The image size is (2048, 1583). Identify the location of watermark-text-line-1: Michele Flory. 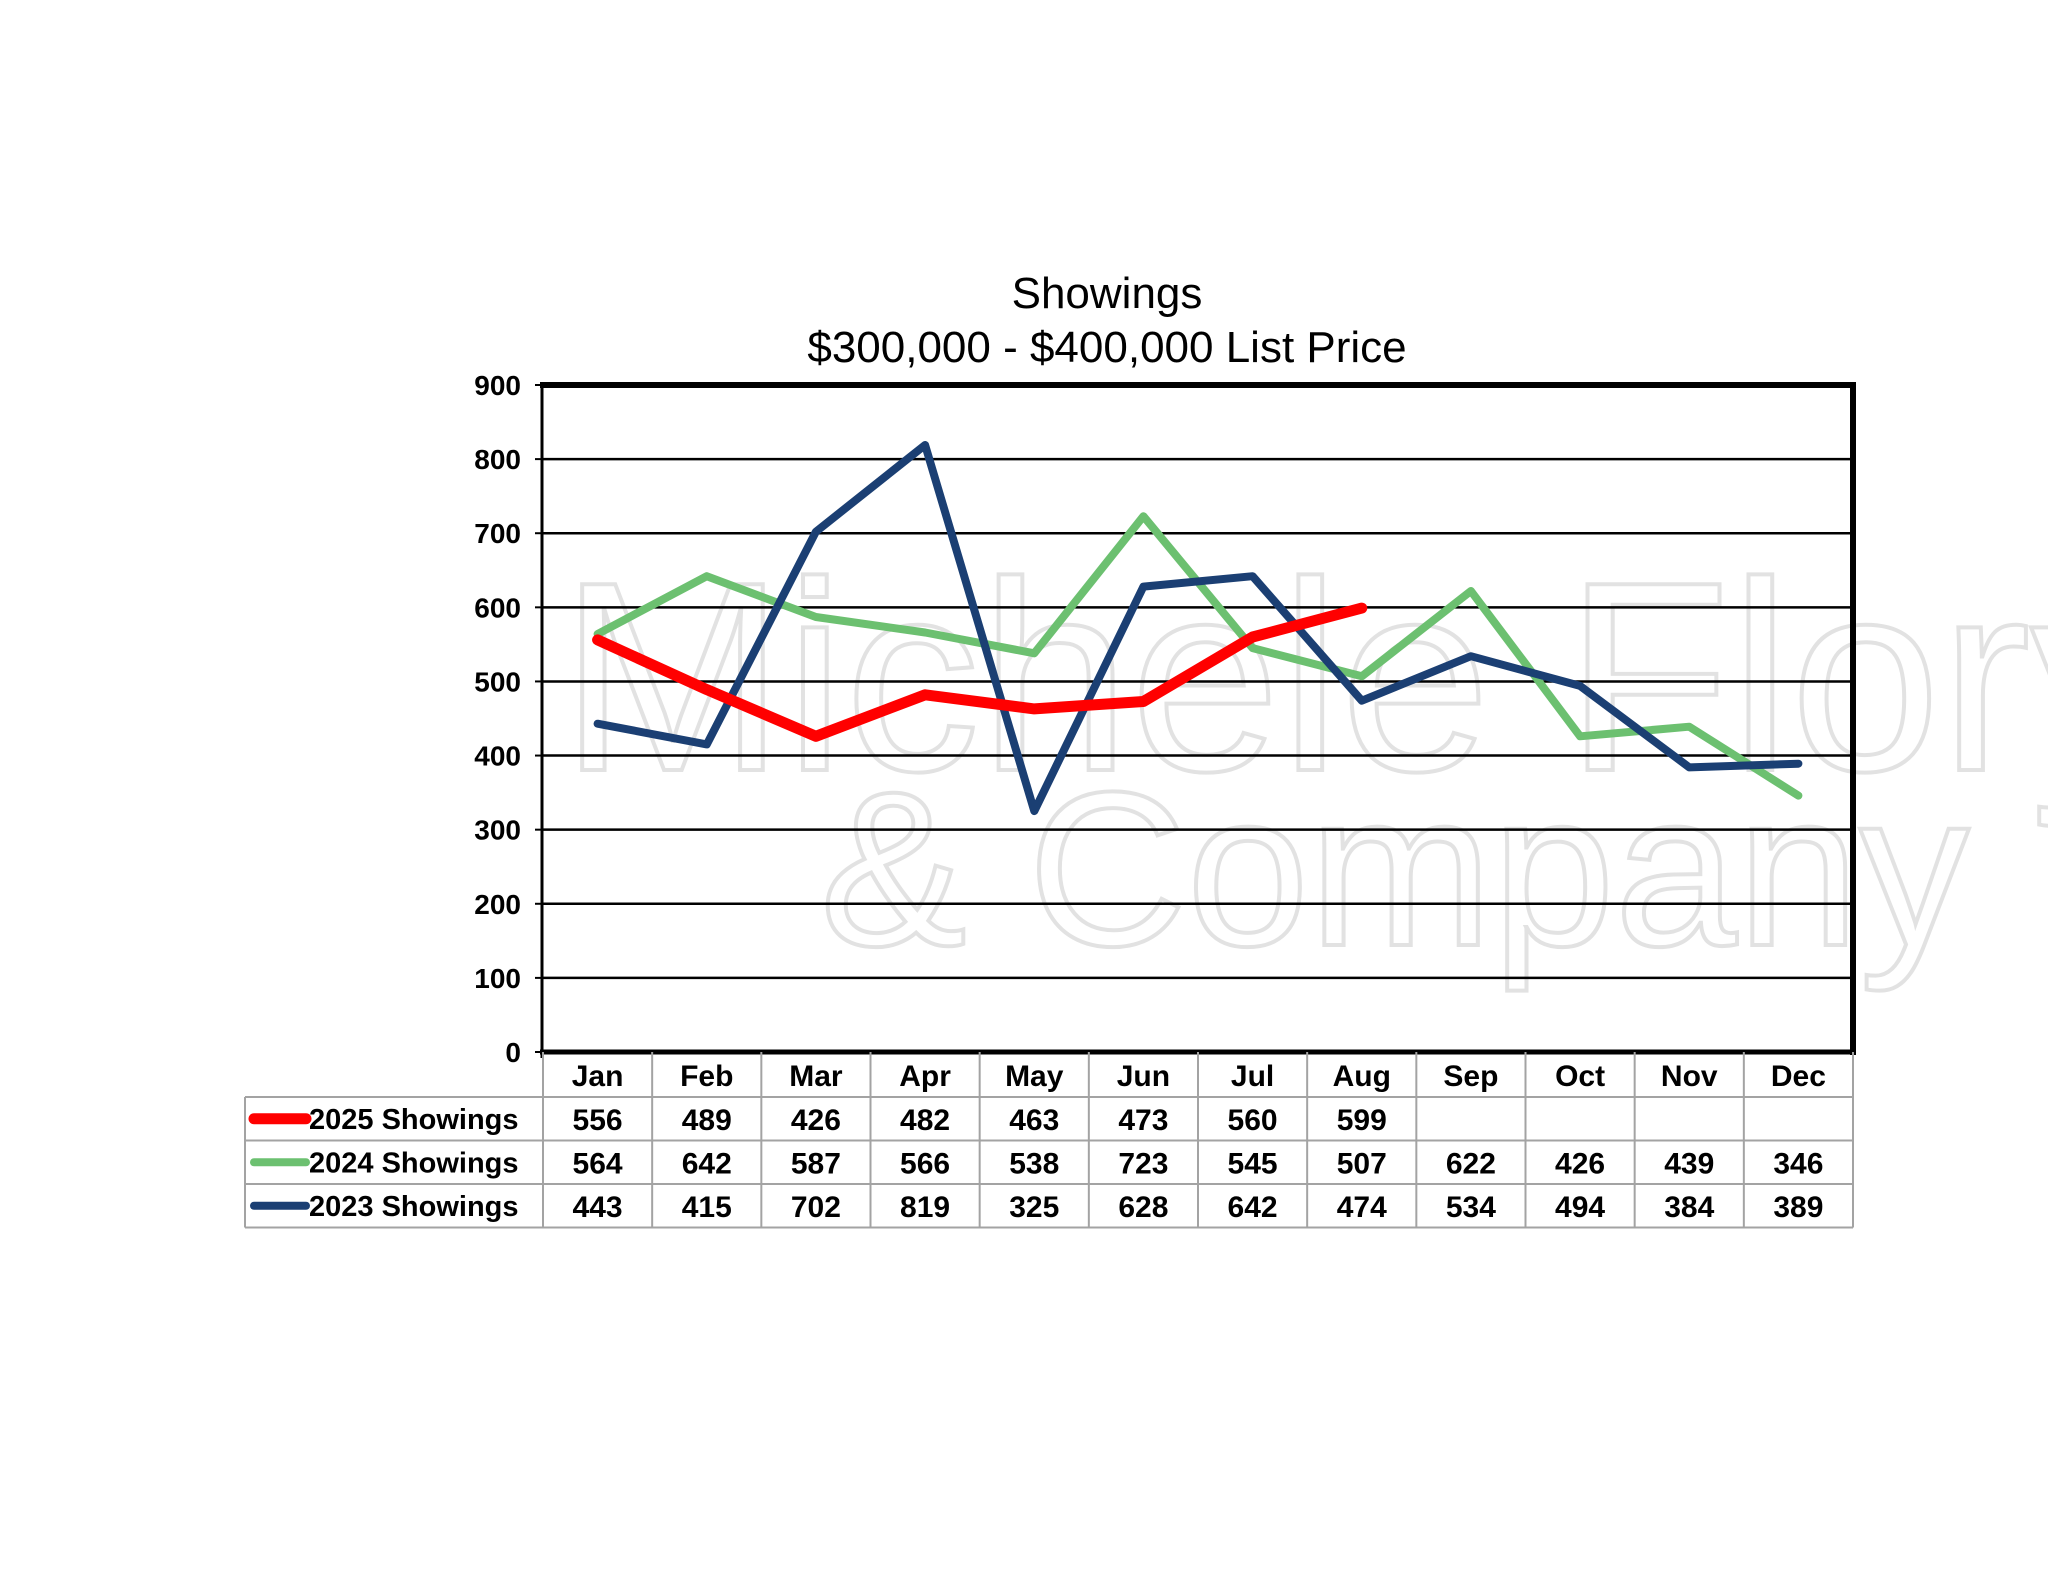
(1304, 678).